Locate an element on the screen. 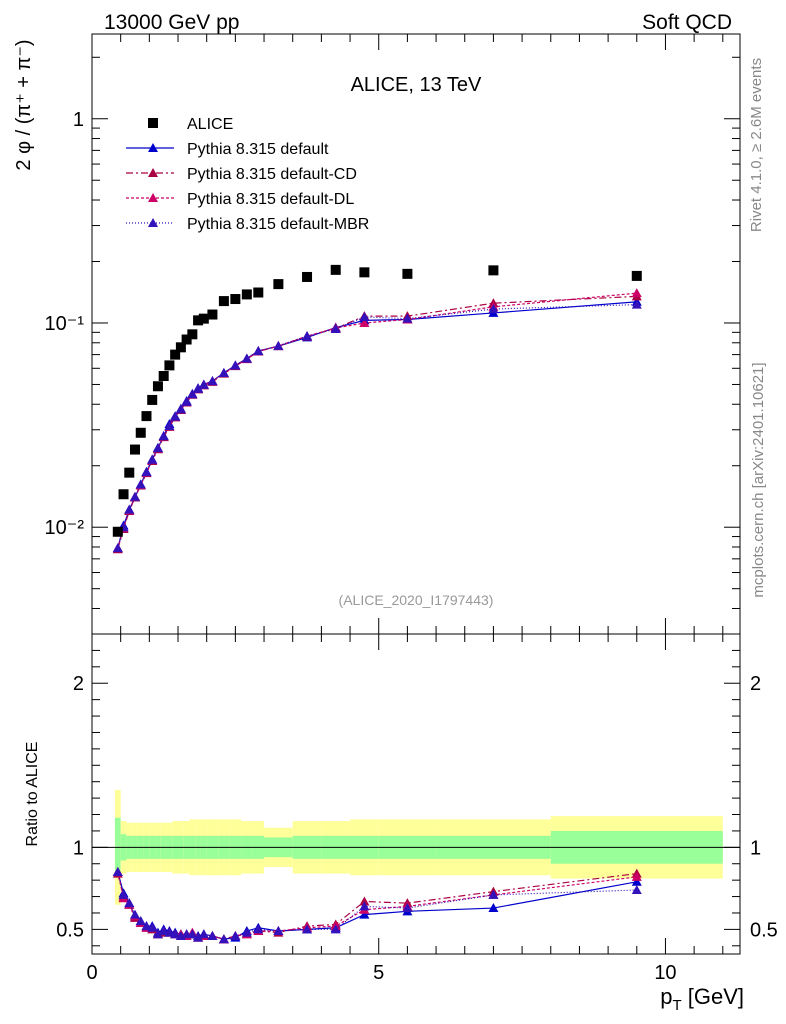 This screenshot has height=1024, width=786. legend-label: Pythia 8.315 default-DL is located at coordinates (270, 199).